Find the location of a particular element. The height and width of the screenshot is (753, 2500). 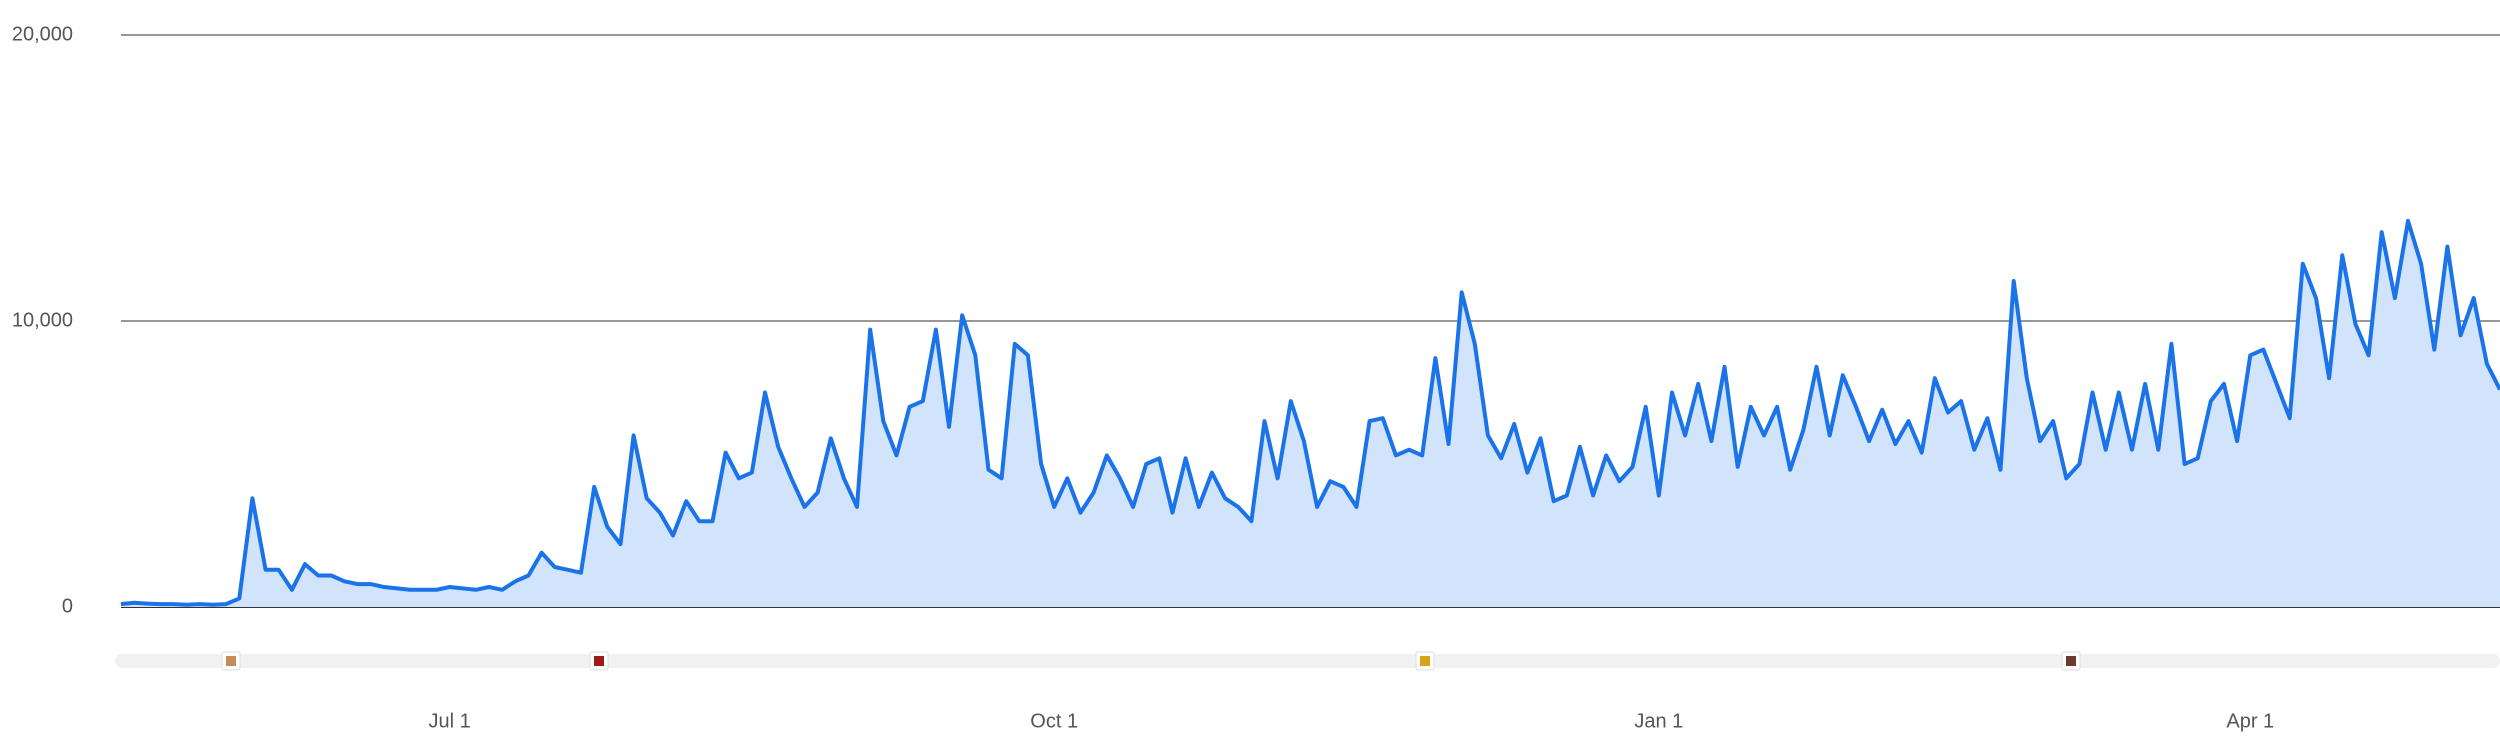

x-tick-label: Jan 1 is located at coordinates (1658, 721).